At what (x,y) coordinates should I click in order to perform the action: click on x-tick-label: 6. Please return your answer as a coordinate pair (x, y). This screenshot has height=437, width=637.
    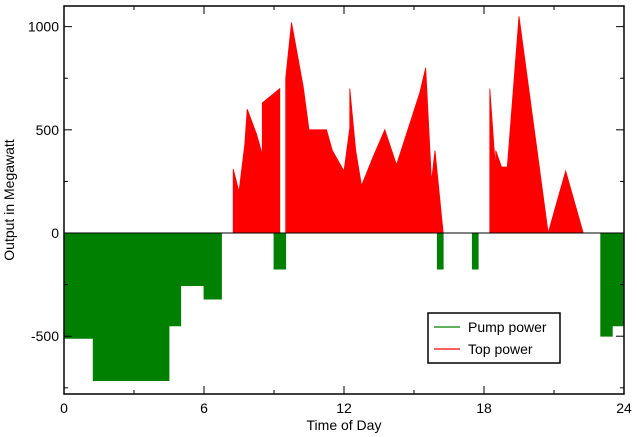
    Looking at the image, I should click on (204, 408).